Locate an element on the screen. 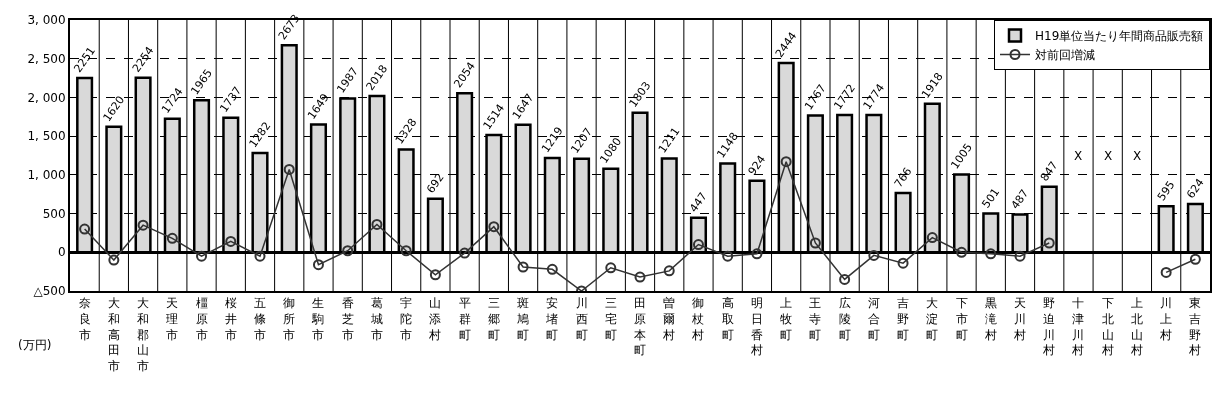 This screenshot has height=409, width=1220. x-tick-label: 大淀町 is located at coordinates (932, 319).